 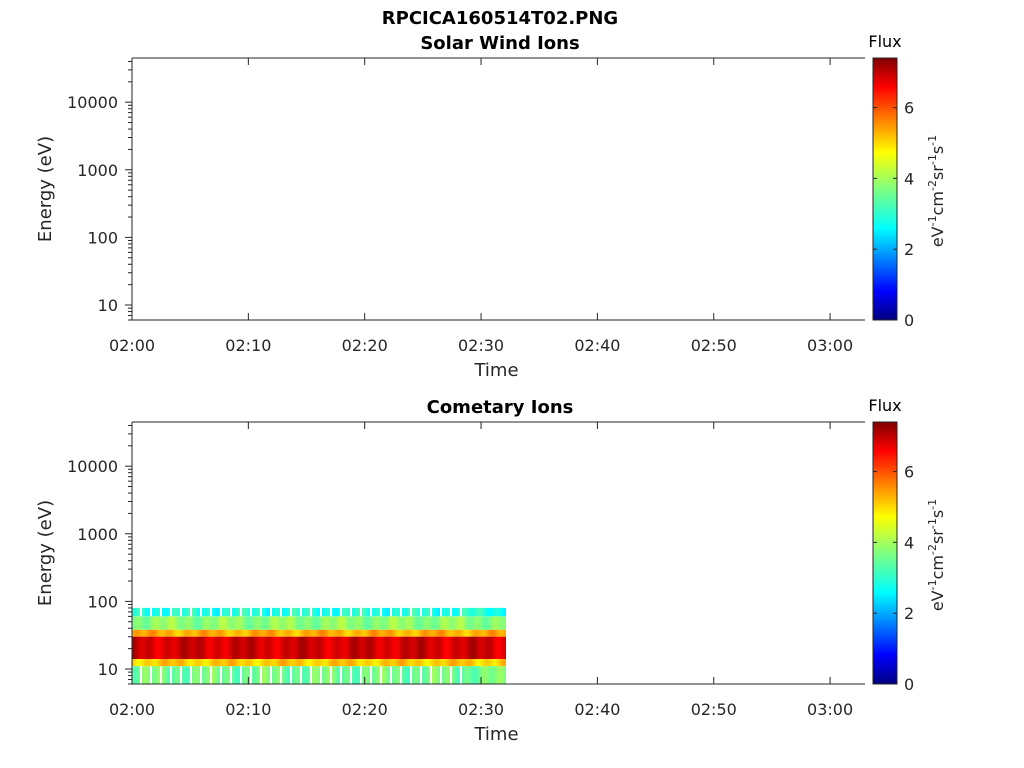 What do you see at coordinates (597, 709) in the screenshot?
I see `x-tick-label: 02:40` at bounding box center [597, 709].